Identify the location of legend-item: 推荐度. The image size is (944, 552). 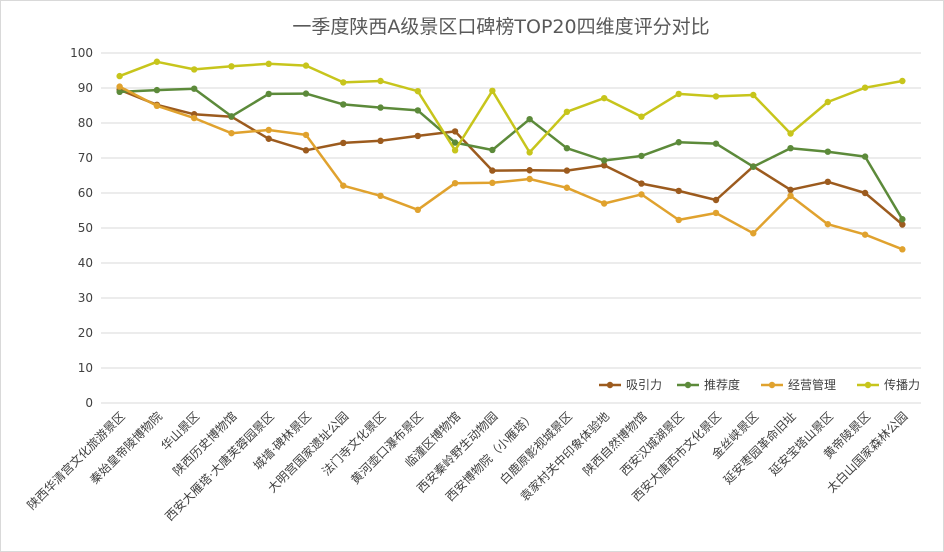
(708, 384).